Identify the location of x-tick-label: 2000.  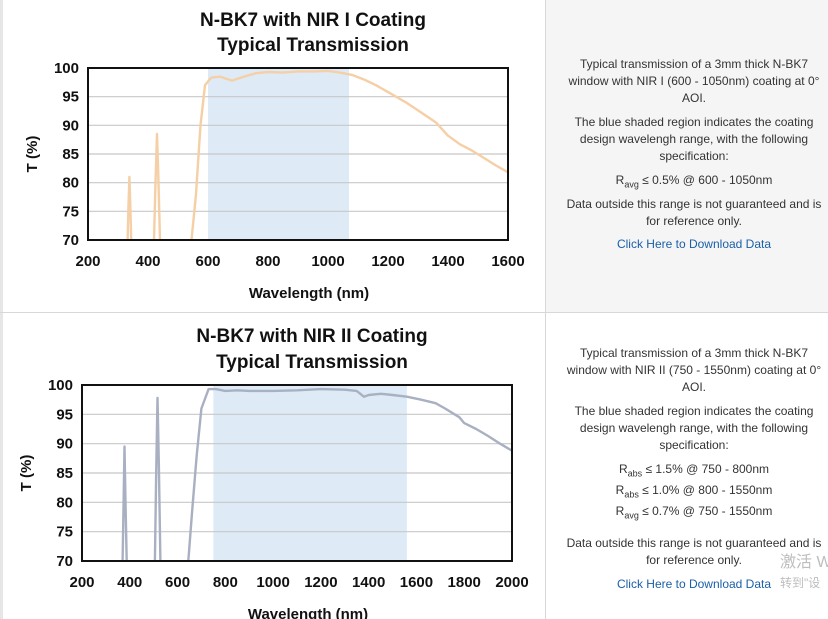
(511, 582).